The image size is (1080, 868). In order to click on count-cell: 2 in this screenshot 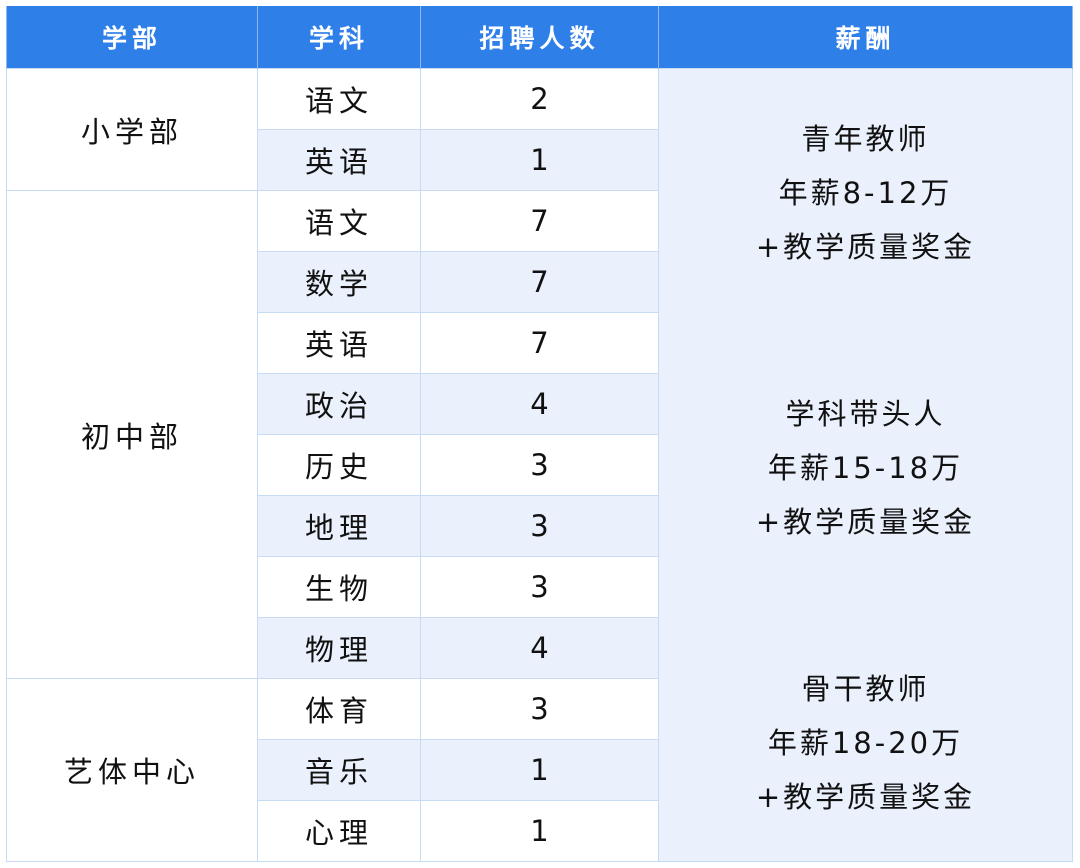, I will do `click(539, 99)`.